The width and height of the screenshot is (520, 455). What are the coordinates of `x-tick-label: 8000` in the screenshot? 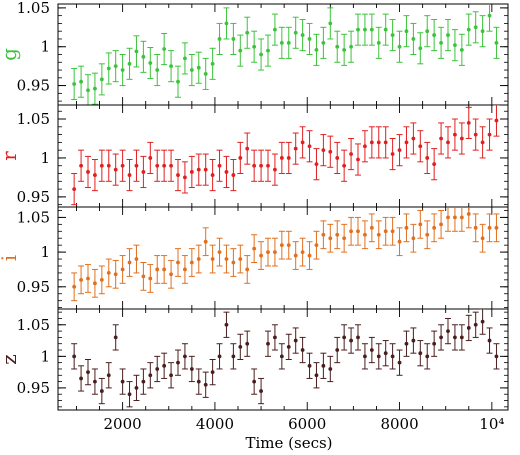 It's located at (399, 424).